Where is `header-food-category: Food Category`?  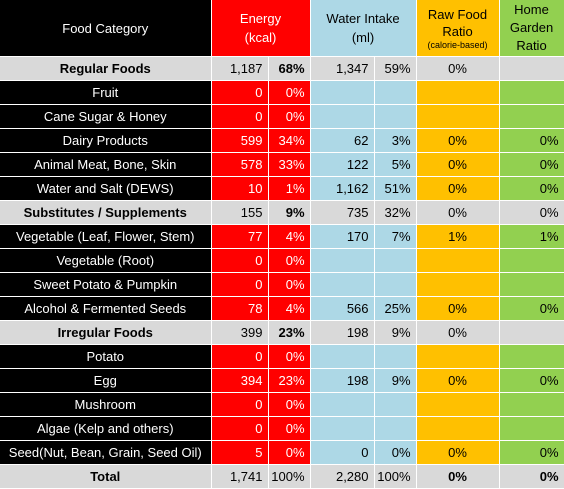 header-food-category: Food Category is located at coordinates (106, 28).